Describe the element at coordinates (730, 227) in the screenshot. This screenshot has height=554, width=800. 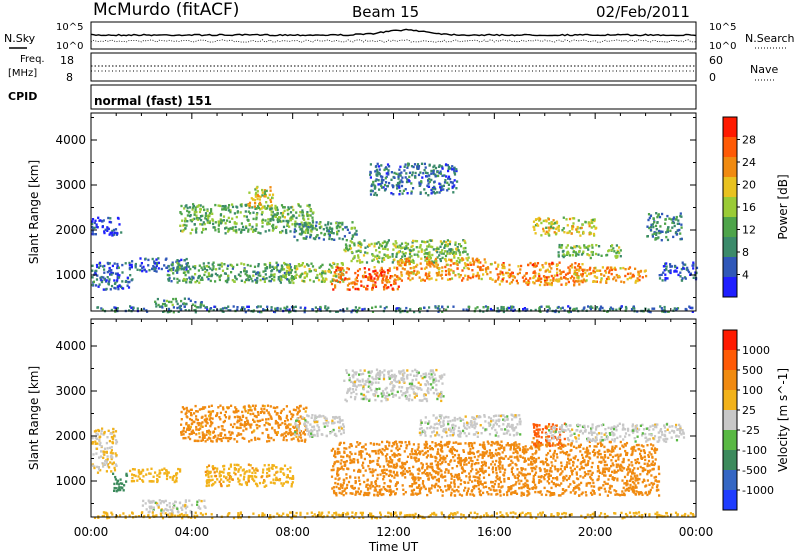
I see `colorbar-swatch` at that location.